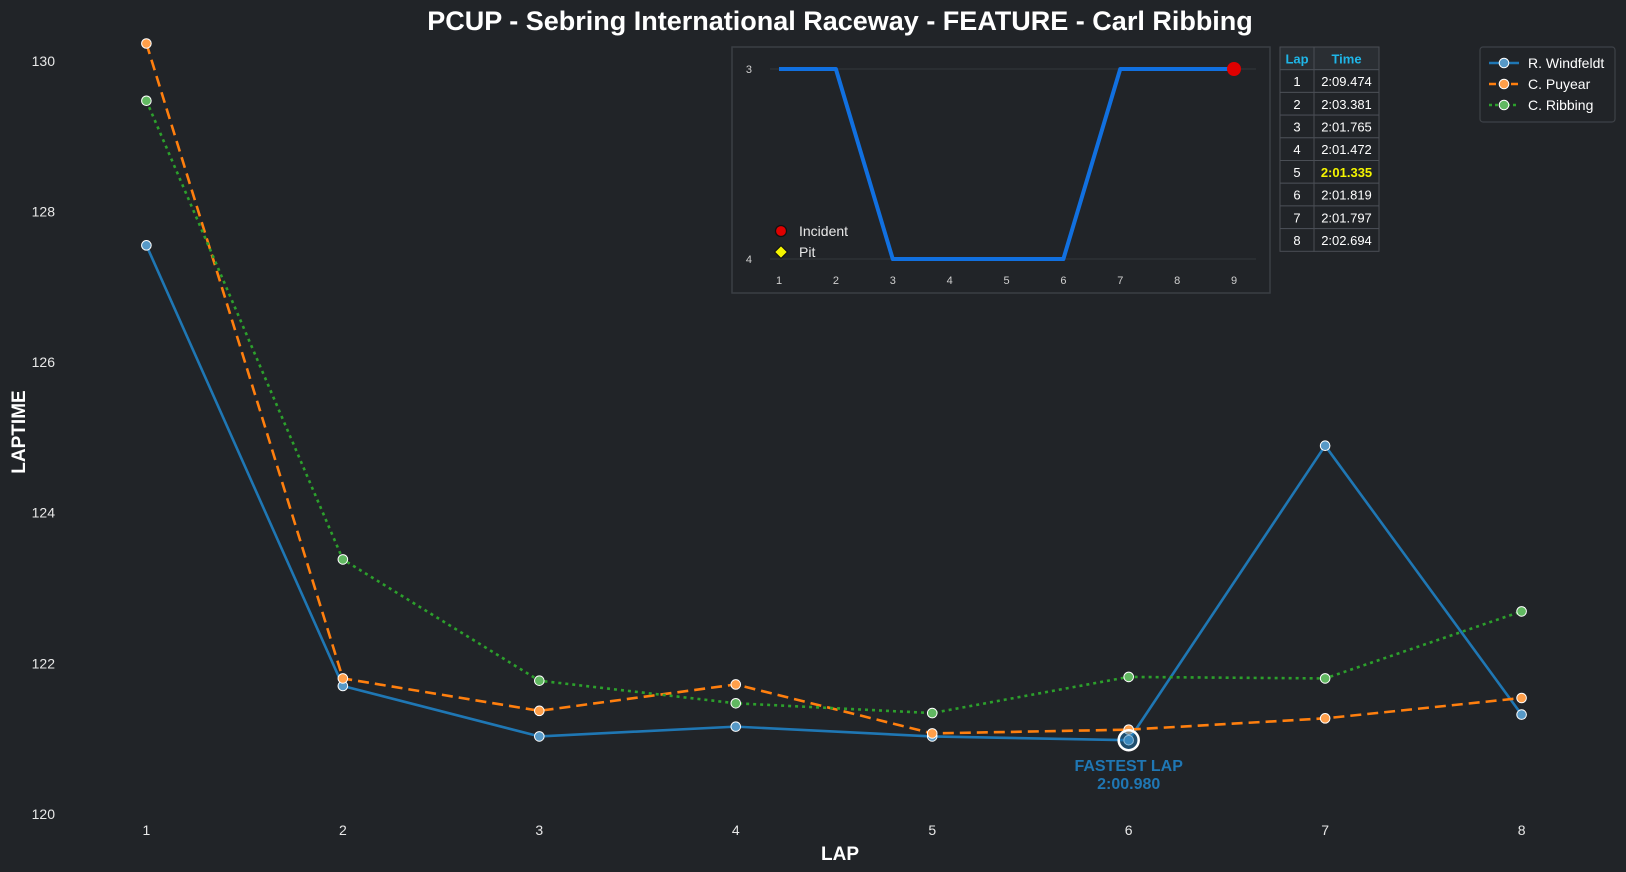 This screenshot has width=1626, height=872. I want to click on table-cell-box, so click(1346, 240).